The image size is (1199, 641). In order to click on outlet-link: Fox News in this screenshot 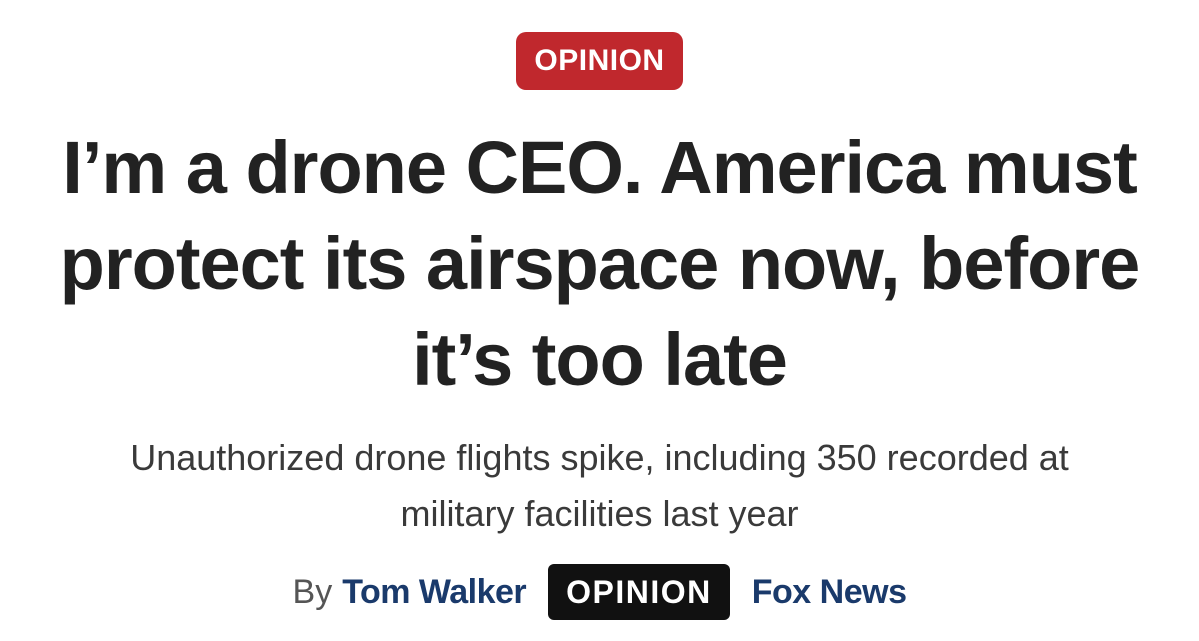, I will do `click(829, 591)`.